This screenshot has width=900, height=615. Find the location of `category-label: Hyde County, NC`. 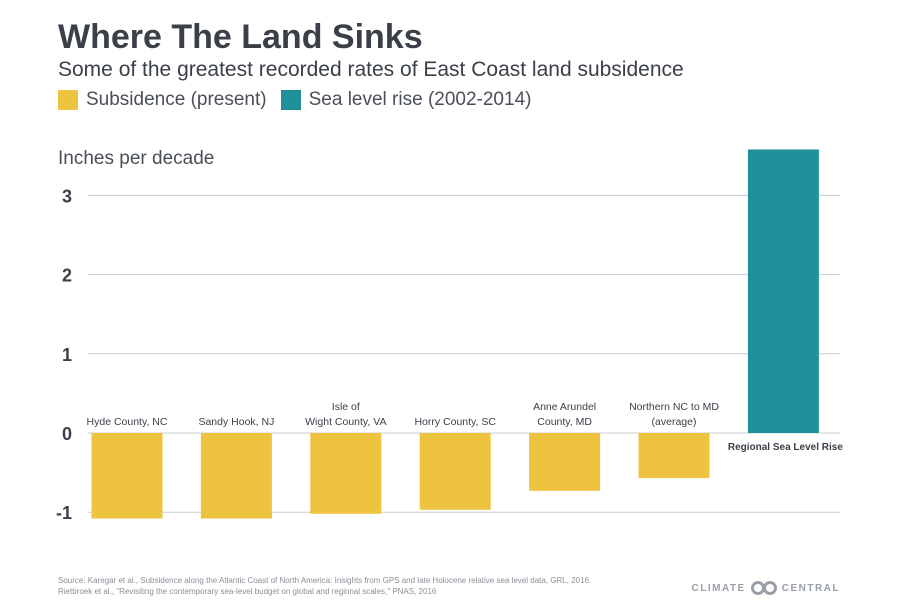

category-label: Hyde County, NC is located at coordinates (127, 422).